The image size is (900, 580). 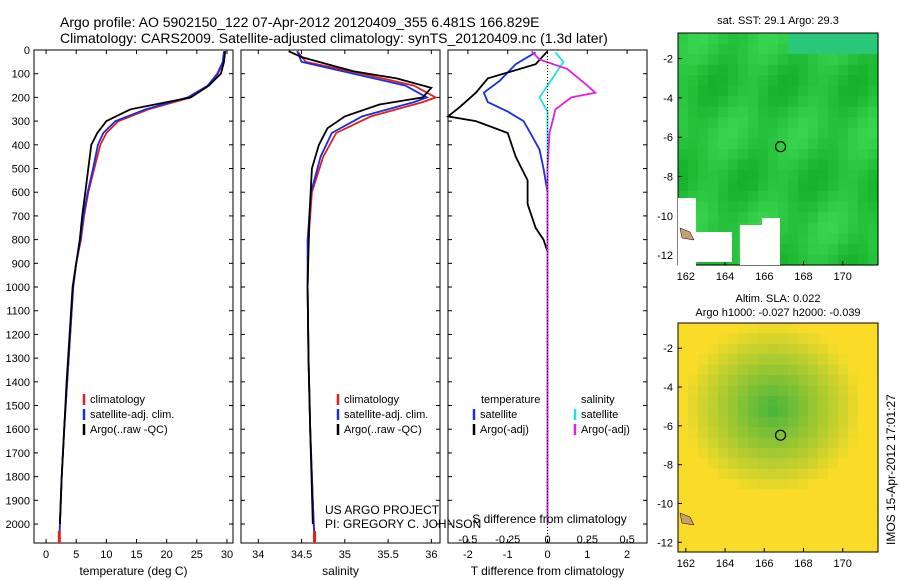 What do you see at coordinates (133, 571) in the screenshot?
I see `temperature-profile-xlabel: temperature (deg C)` at bounding box center [133, 571].